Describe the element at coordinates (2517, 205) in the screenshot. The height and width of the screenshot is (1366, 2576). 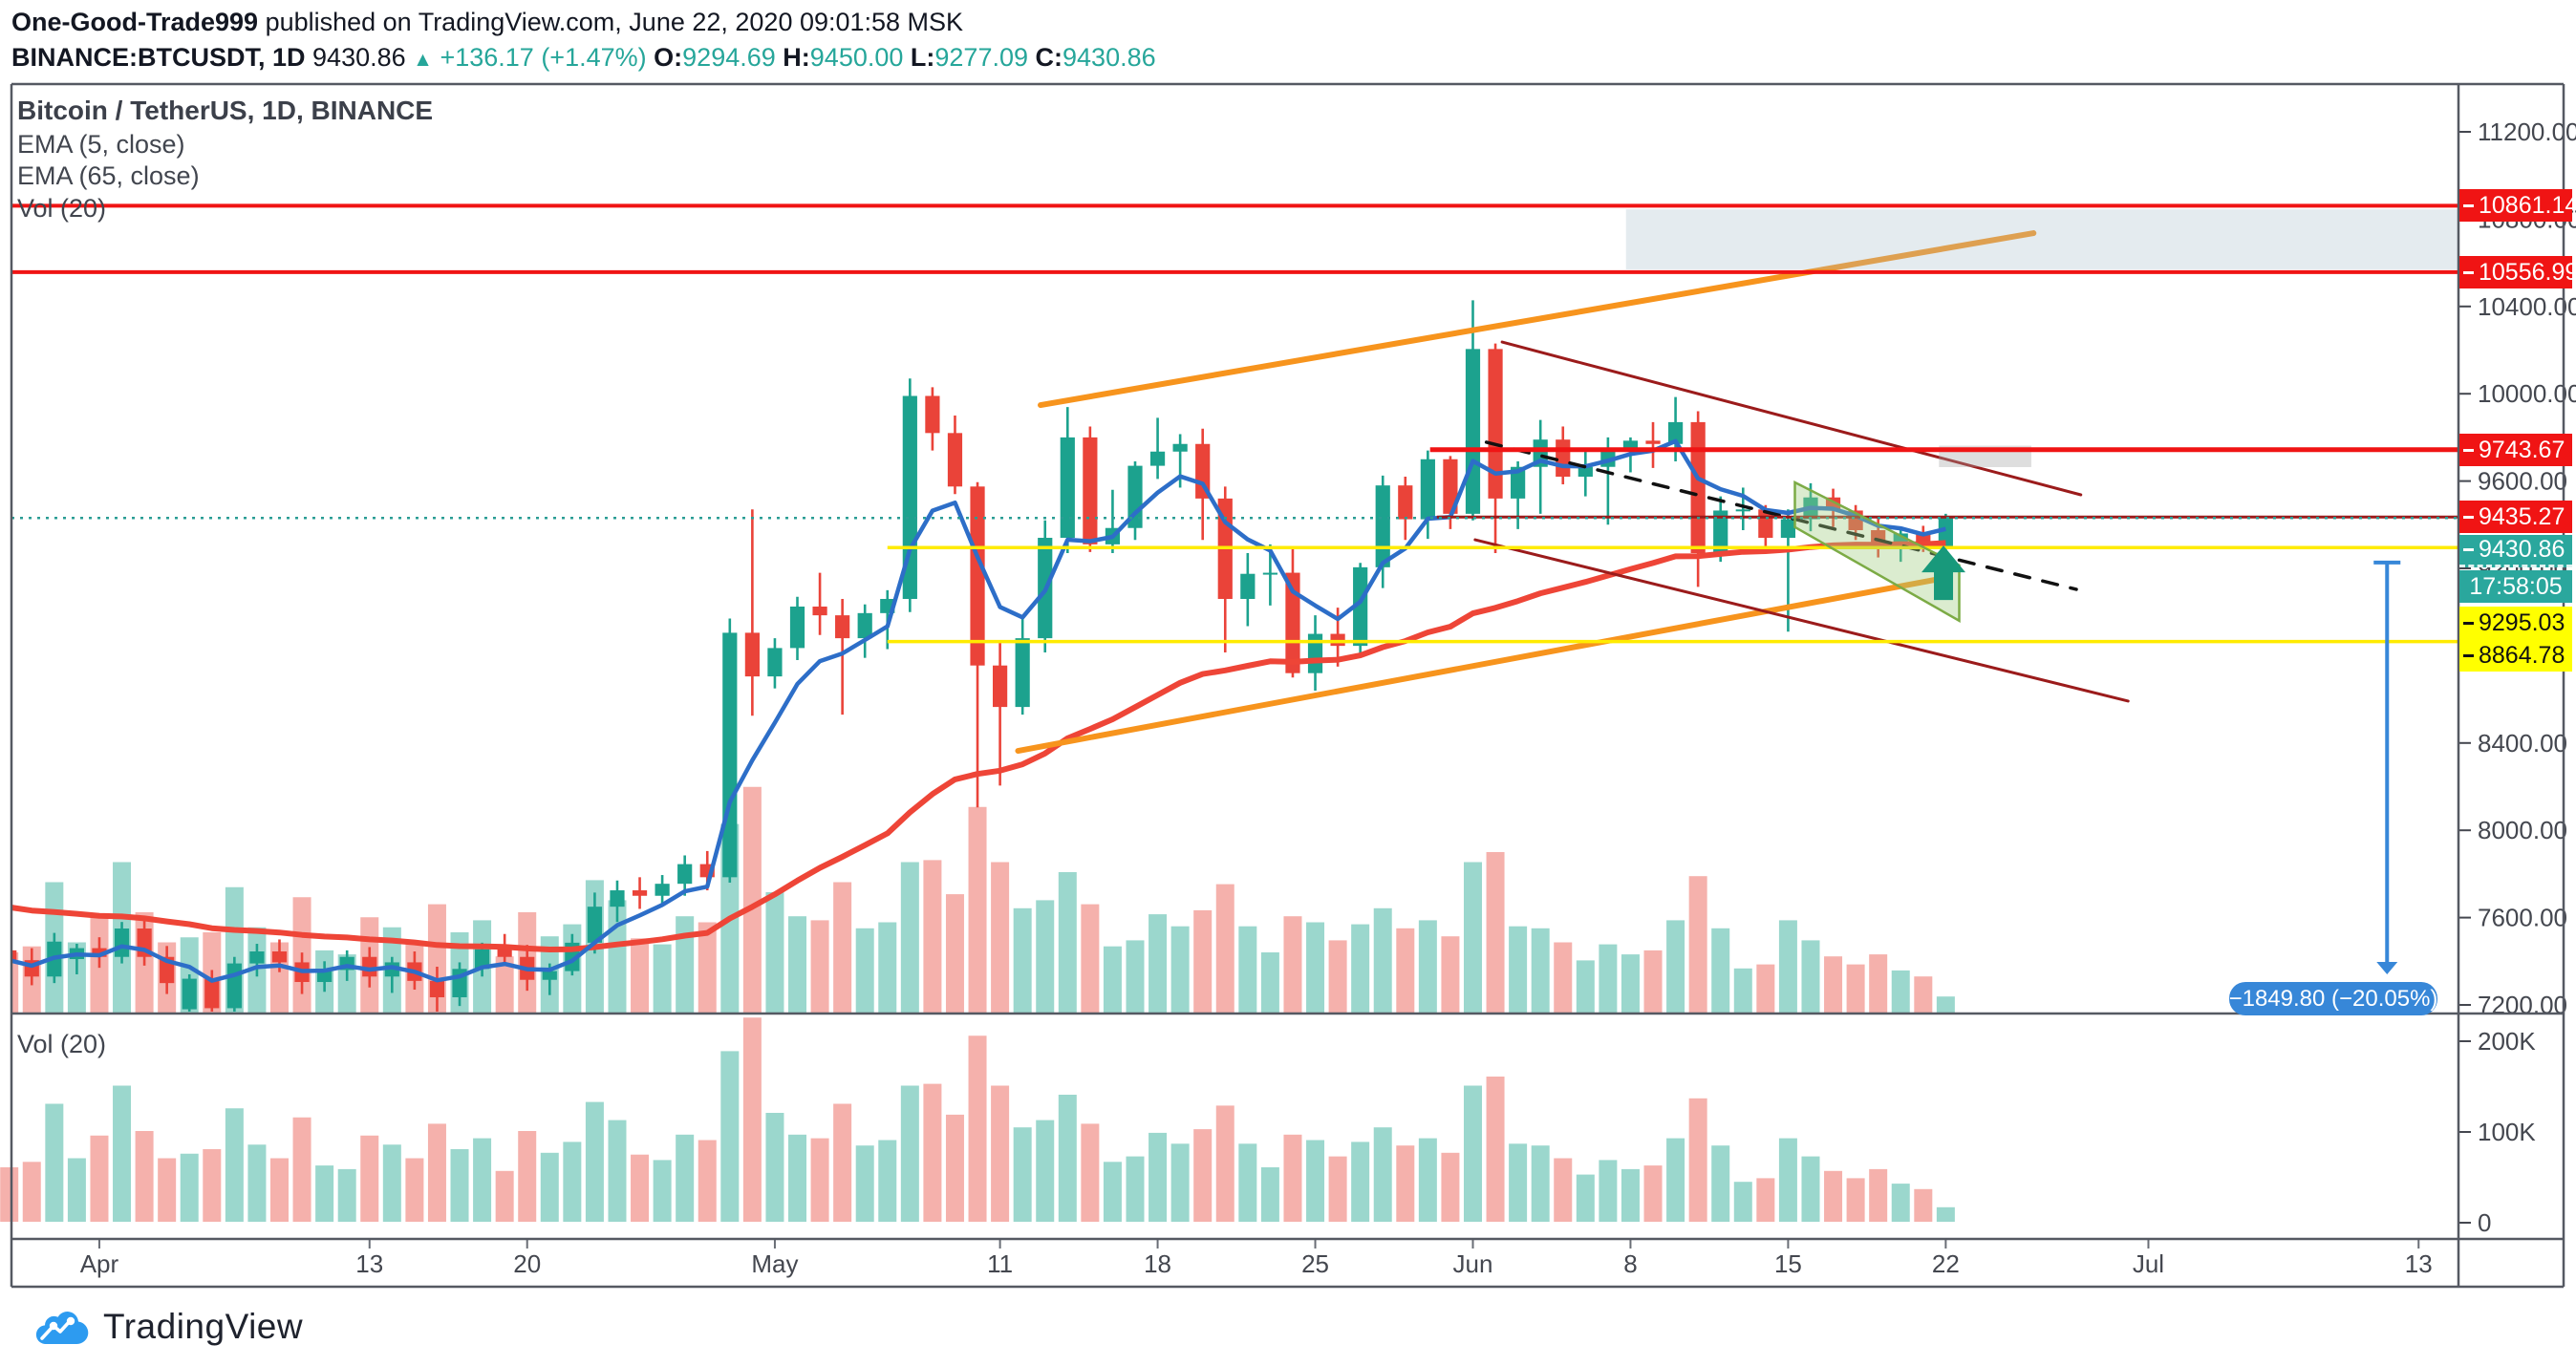
I see `price-label-resistance-10861: 10861.14` at that location.